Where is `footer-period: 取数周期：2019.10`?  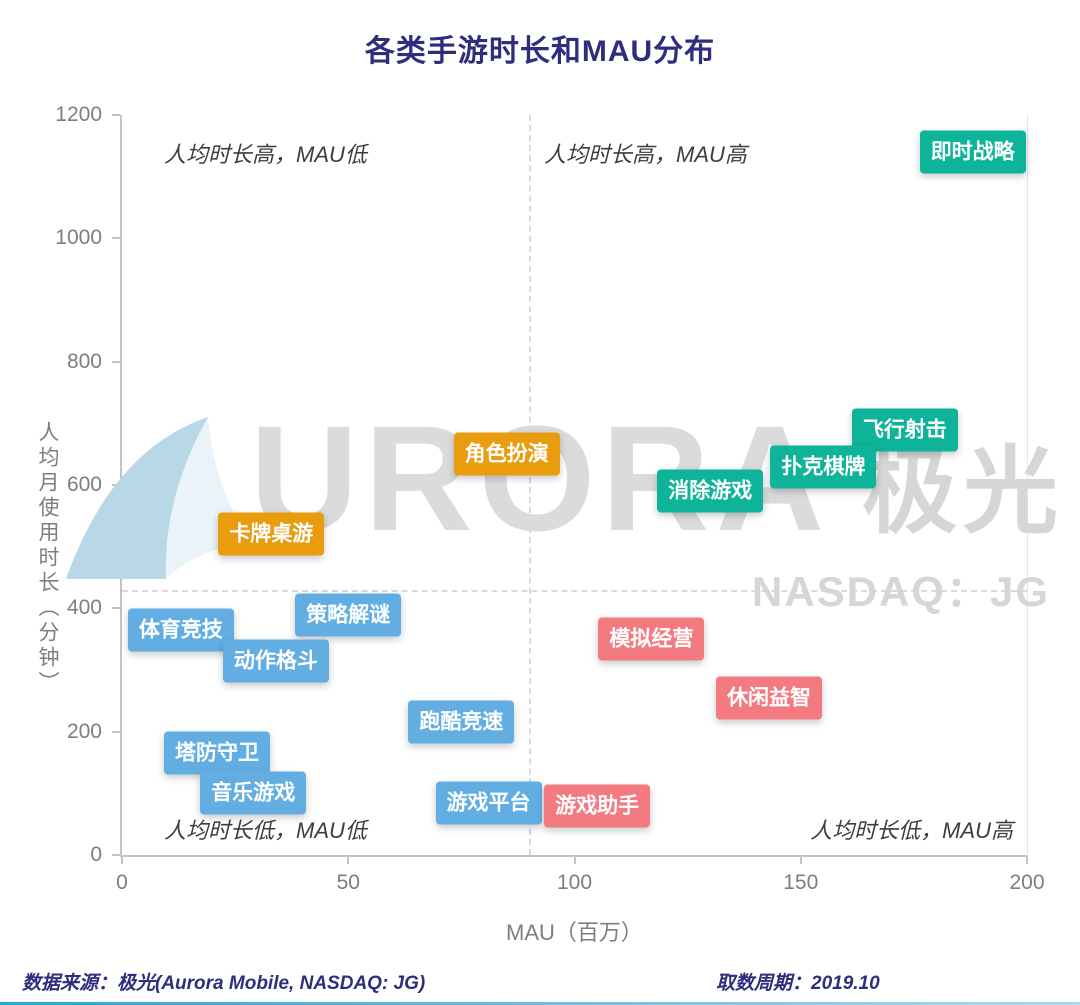 footer-period: 取数周期：2019.10 is located at coordinates (798, 983).